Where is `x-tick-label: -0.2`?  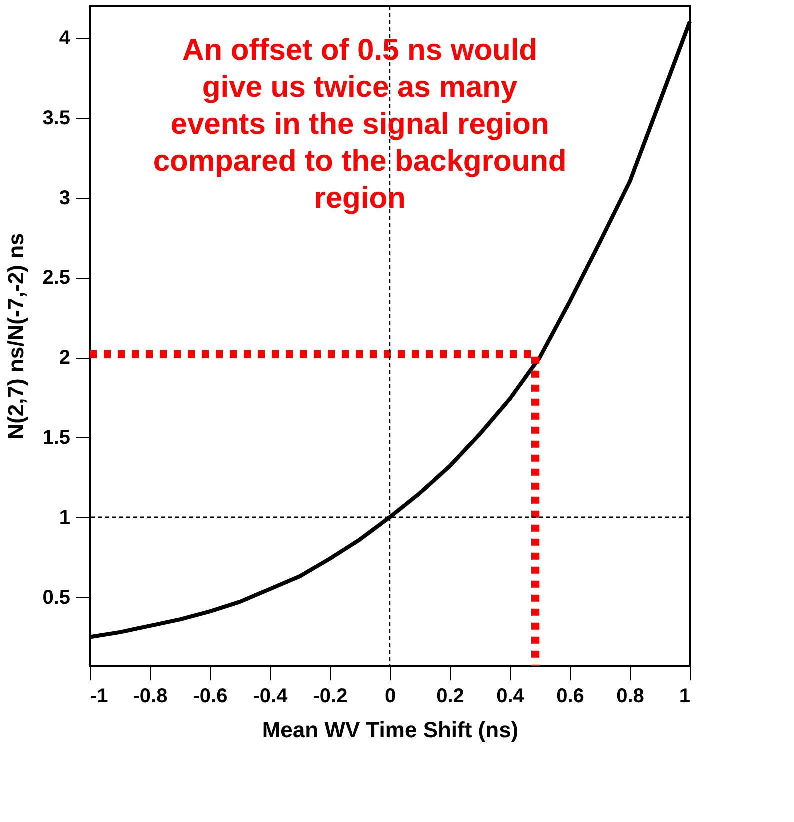 x-tick-label: -0.2 is located at coordinates (330, 697).